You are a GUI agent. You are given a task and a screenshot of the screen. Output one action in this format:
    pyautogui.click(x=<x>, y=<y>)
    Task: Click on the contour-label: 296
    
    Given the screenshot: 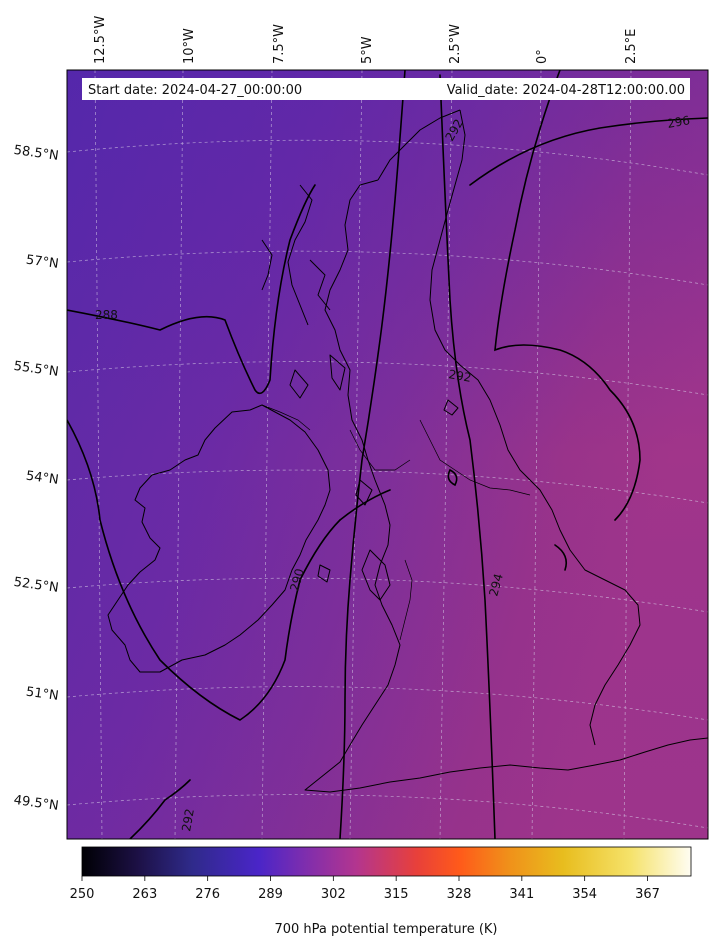 What is the action you would take?
    pyautogui.click(x=678, y=122)
    